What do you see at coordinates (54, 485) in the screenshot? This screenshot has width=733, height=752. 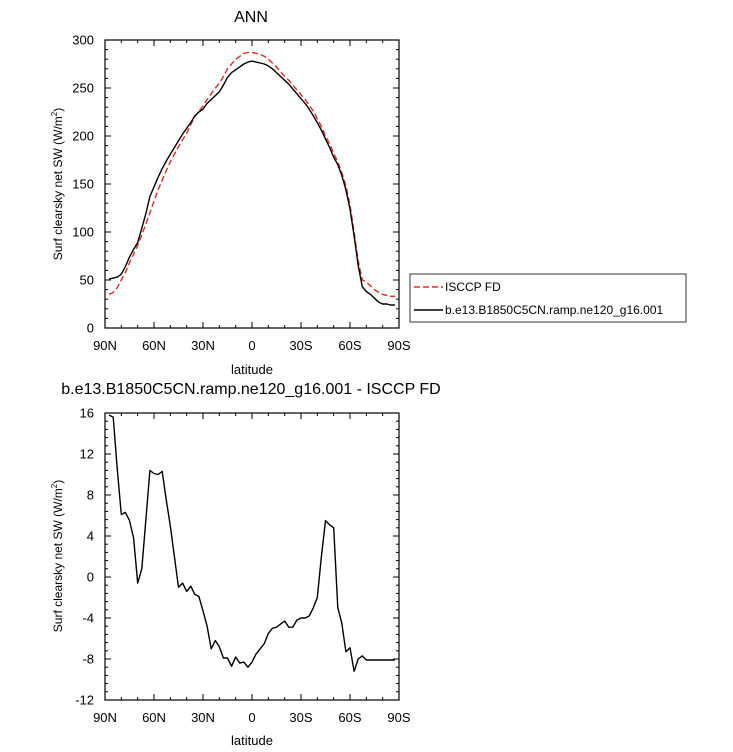 I see `bottom-y-axis-label-superscript: 2` at bounding box center [54, 485].